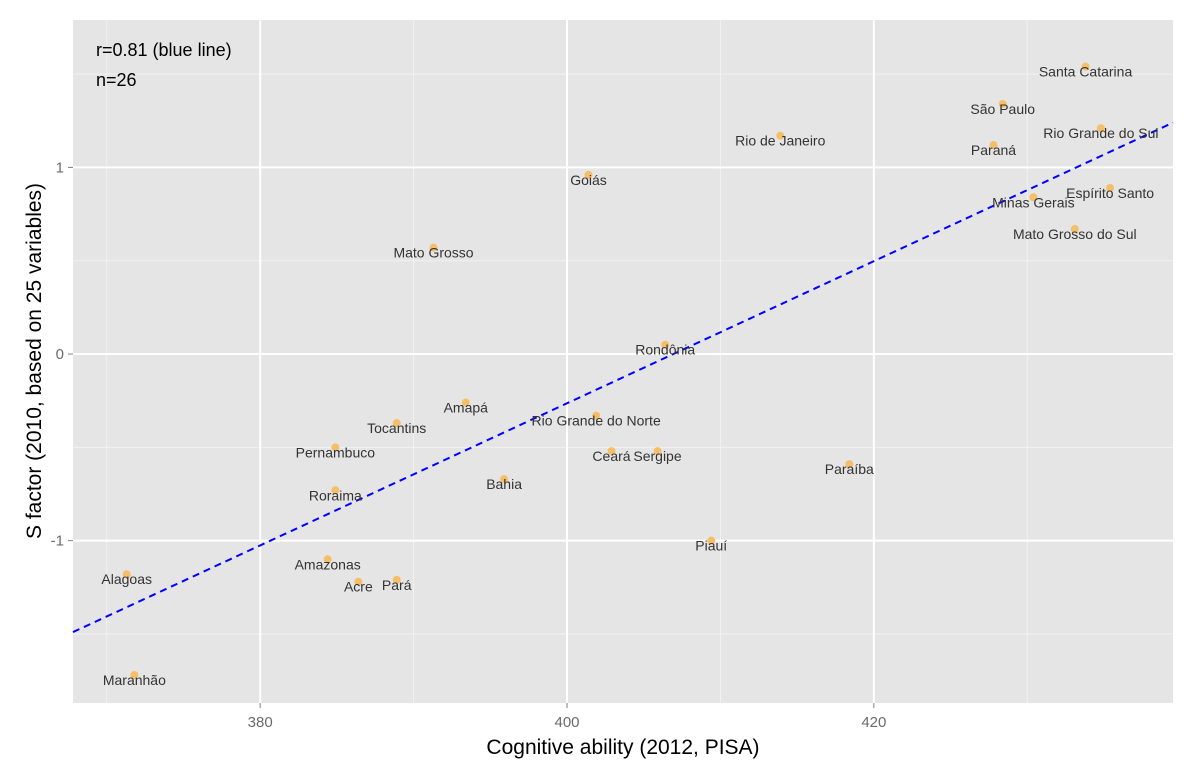 The image size is (1200, 775). I want to click on point-label: Rondônia, so click(665, 350).